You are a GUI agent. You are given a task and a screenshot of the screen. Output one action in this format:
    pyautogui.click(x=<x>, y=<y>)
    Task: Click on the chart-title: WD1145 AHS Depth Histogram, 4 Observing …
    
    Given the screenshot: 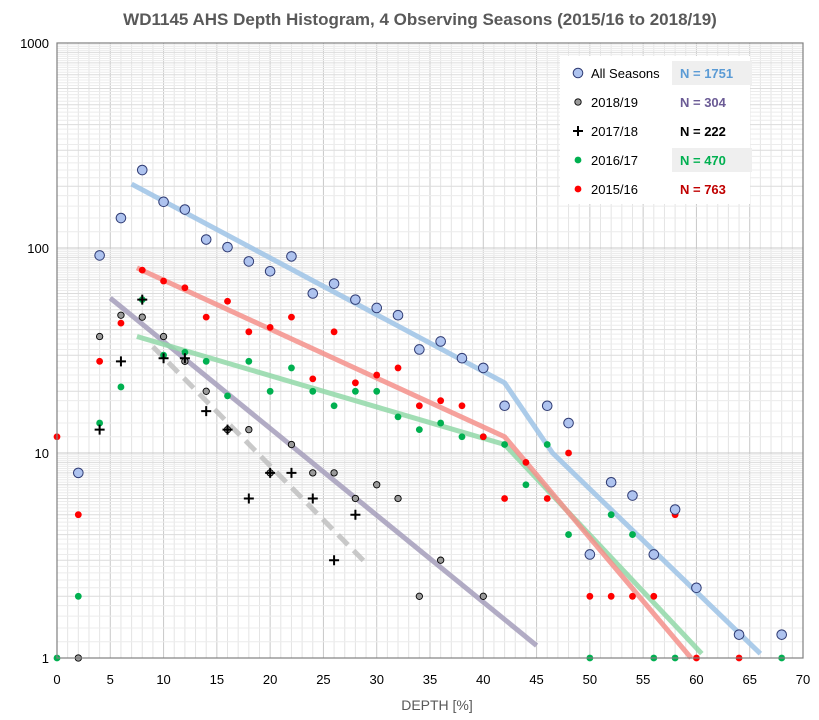 What is the action you would take?
    pyautogui.click(x=420, y=19)
    